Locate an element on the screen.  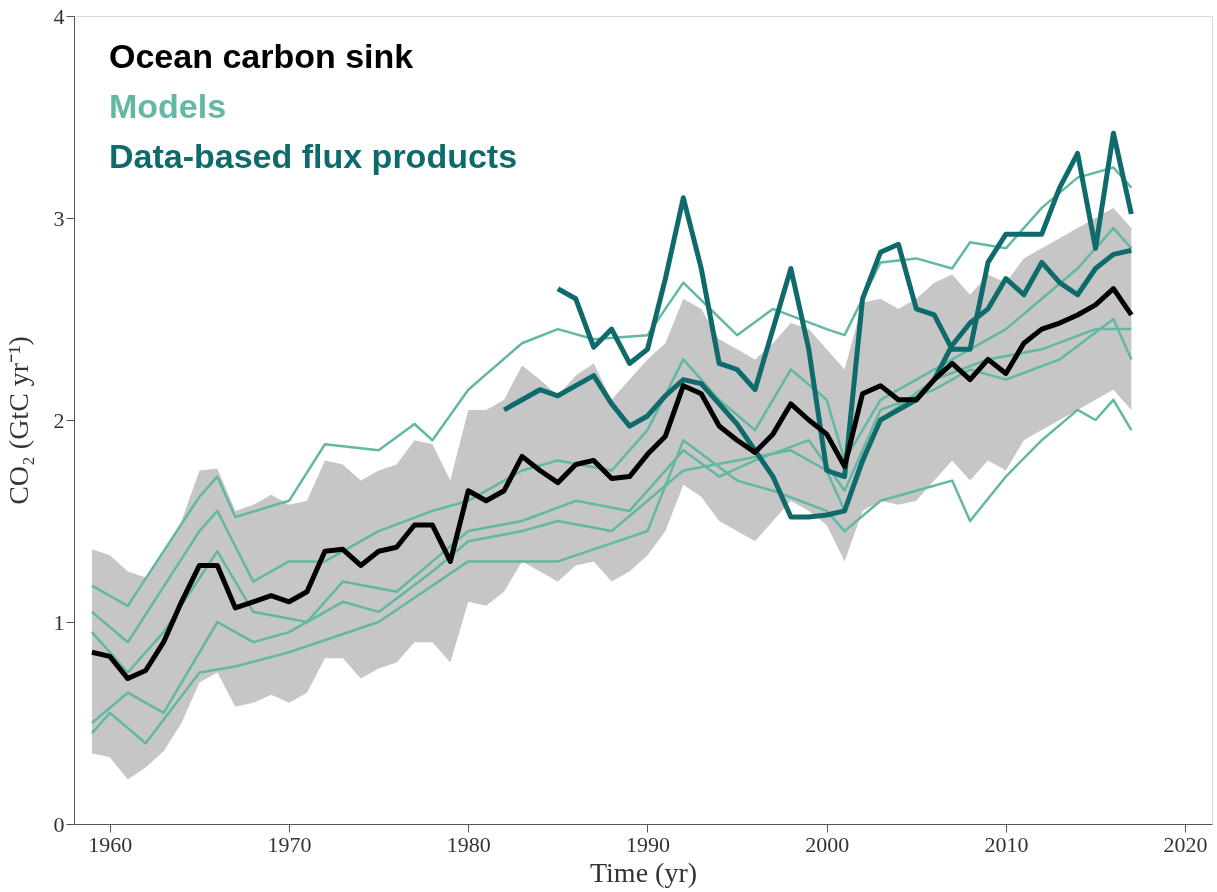
x-tick-label: 2020 is located at coordinates (1185, 844).